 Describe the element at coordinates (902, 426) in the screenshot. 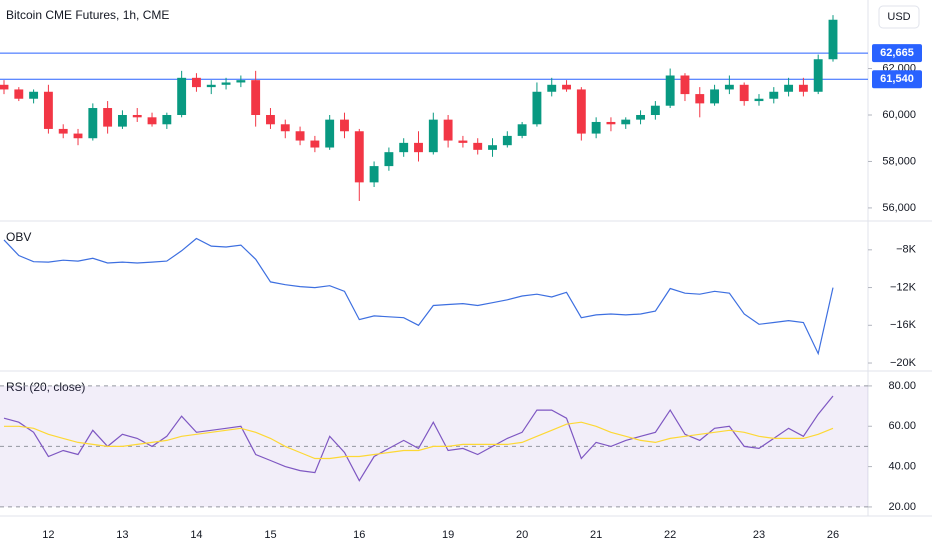

I see `y-tick-label: 60.00` at that location.